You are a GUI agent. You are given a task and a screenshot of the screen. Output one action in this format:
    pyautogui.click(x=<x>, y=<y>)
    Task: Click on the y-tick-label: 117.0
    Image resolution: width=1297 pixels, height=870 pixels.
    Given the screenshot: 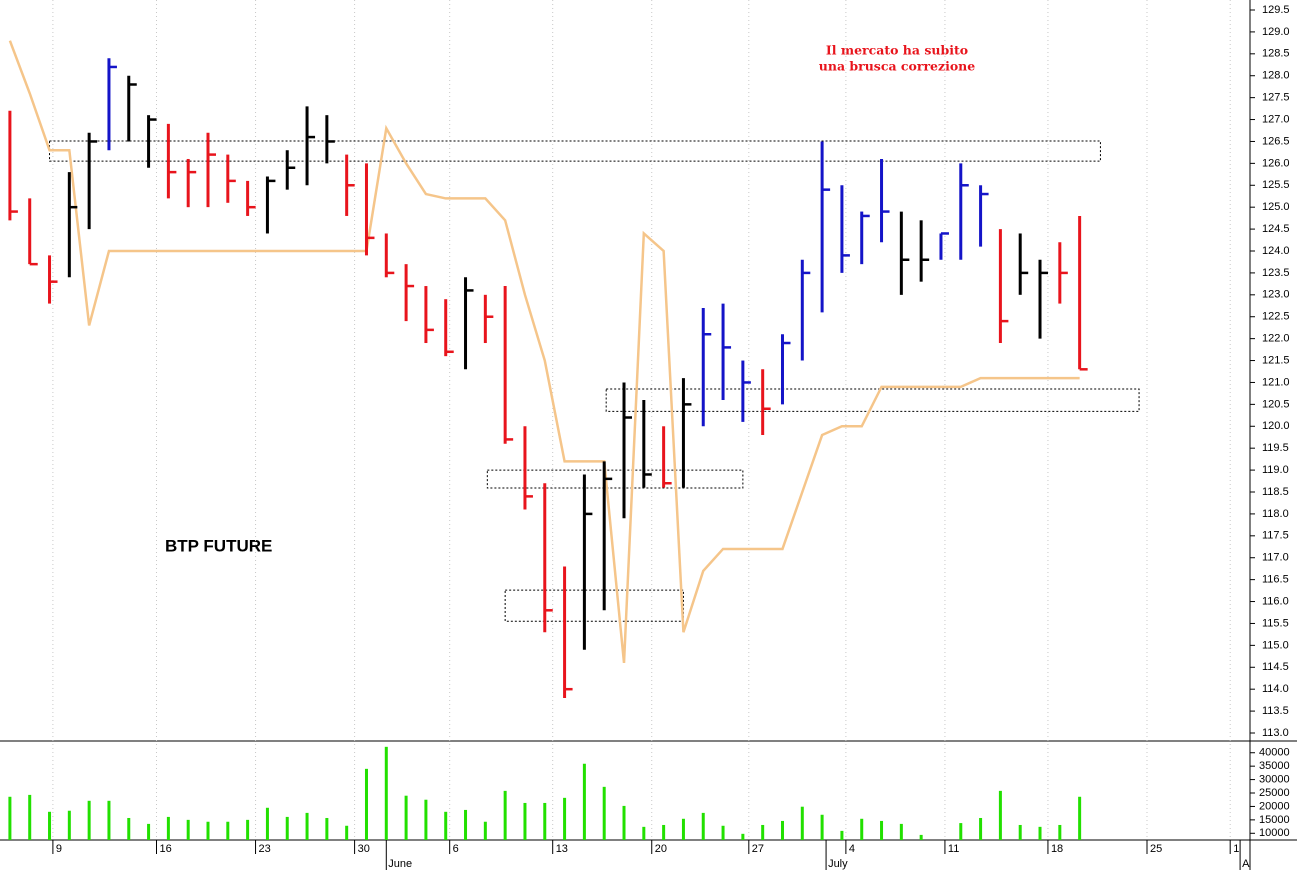 What is the action you would take?
    pyautogui.click(x=1275, y=558)
    